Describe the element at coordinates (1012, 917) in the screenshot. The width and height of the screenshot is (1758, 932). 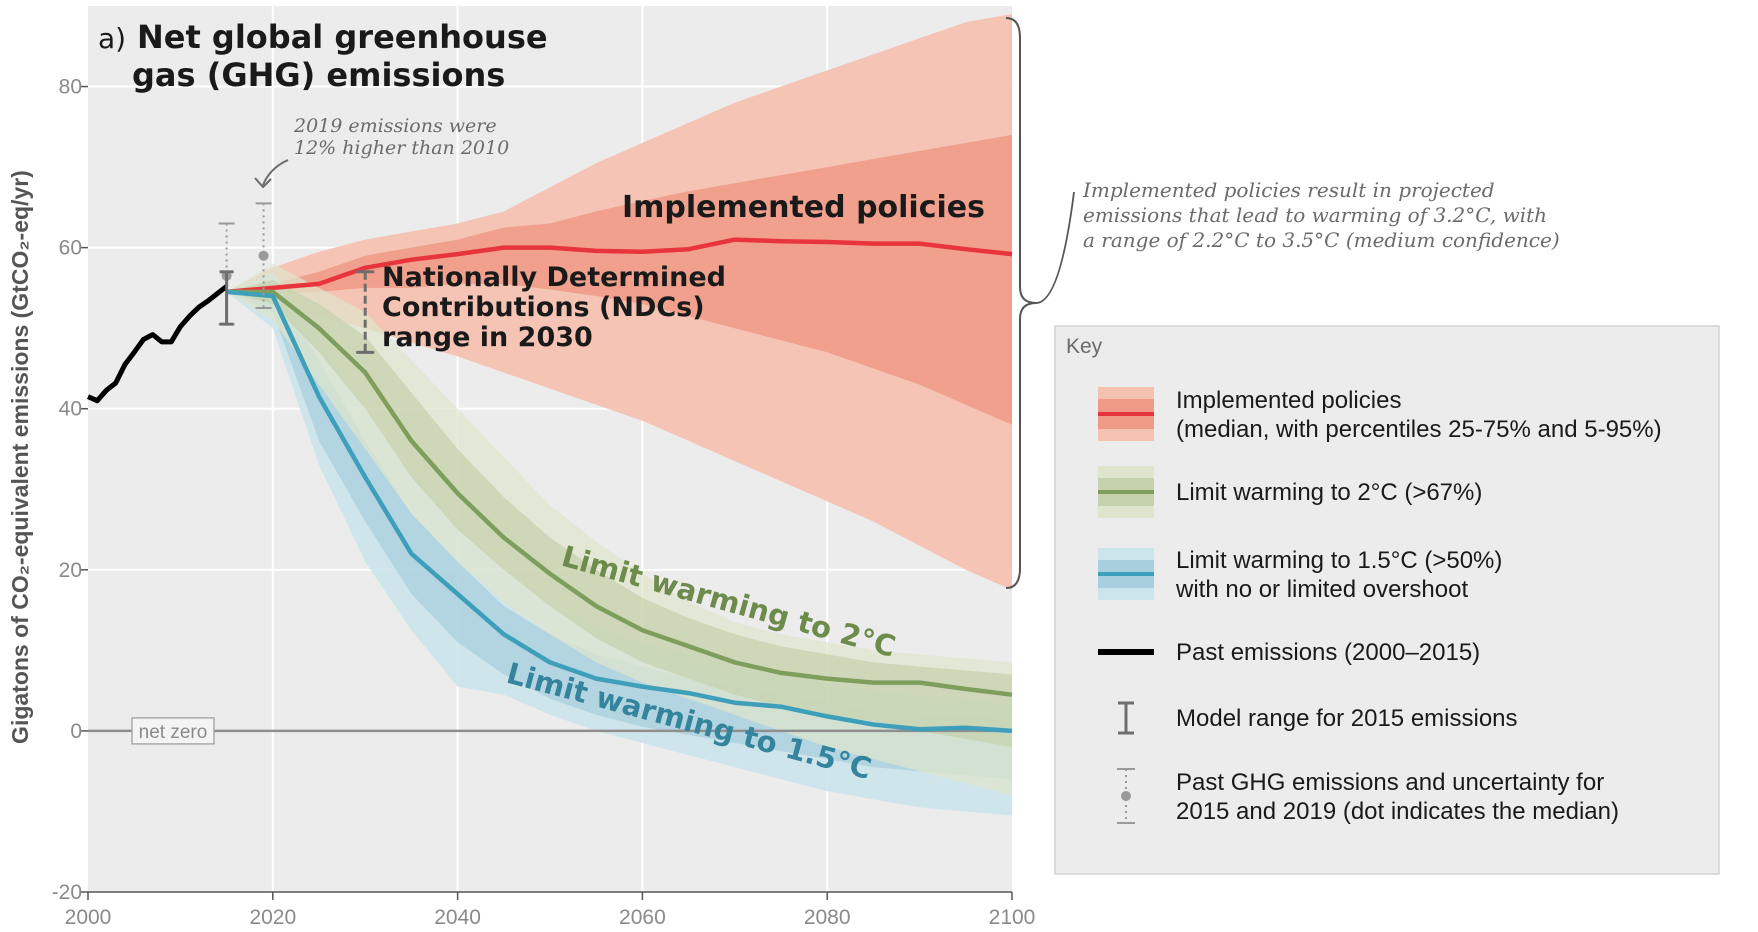
I see `x-tick-label: 2100` at that location.